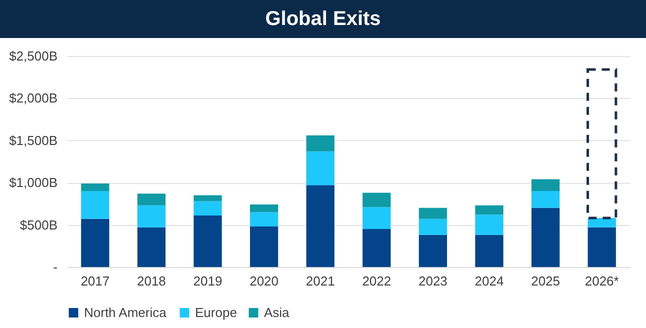 The image size is (646, 328). I want to click on x-tick-label: 2017, so click(95, 281).